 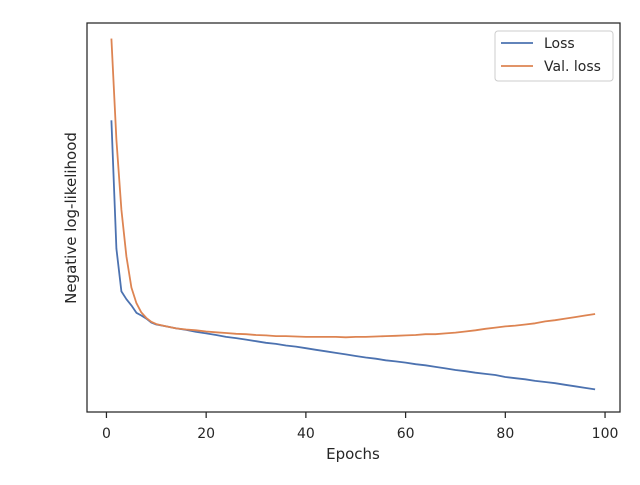 I want to click on x-tick-label: 80, so click(x=505, y=434).